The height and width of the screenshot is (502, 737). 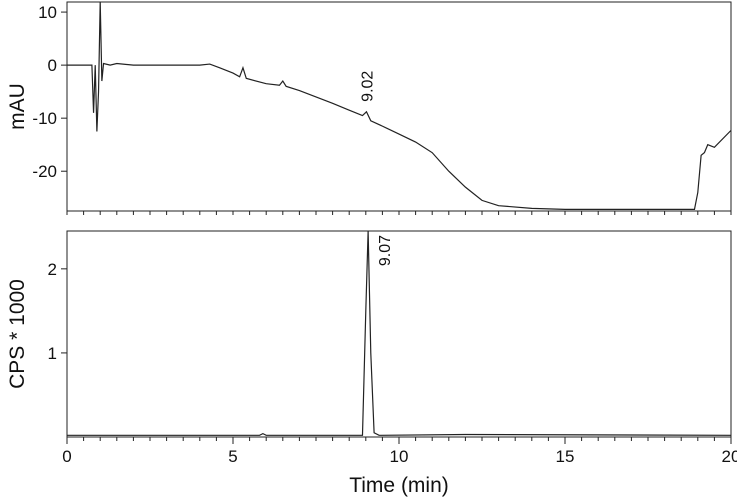 What do you see at coordinates (52, 353) in the screenshot?
I see `y-tick-label: 1` at bounding box center [52, 353].